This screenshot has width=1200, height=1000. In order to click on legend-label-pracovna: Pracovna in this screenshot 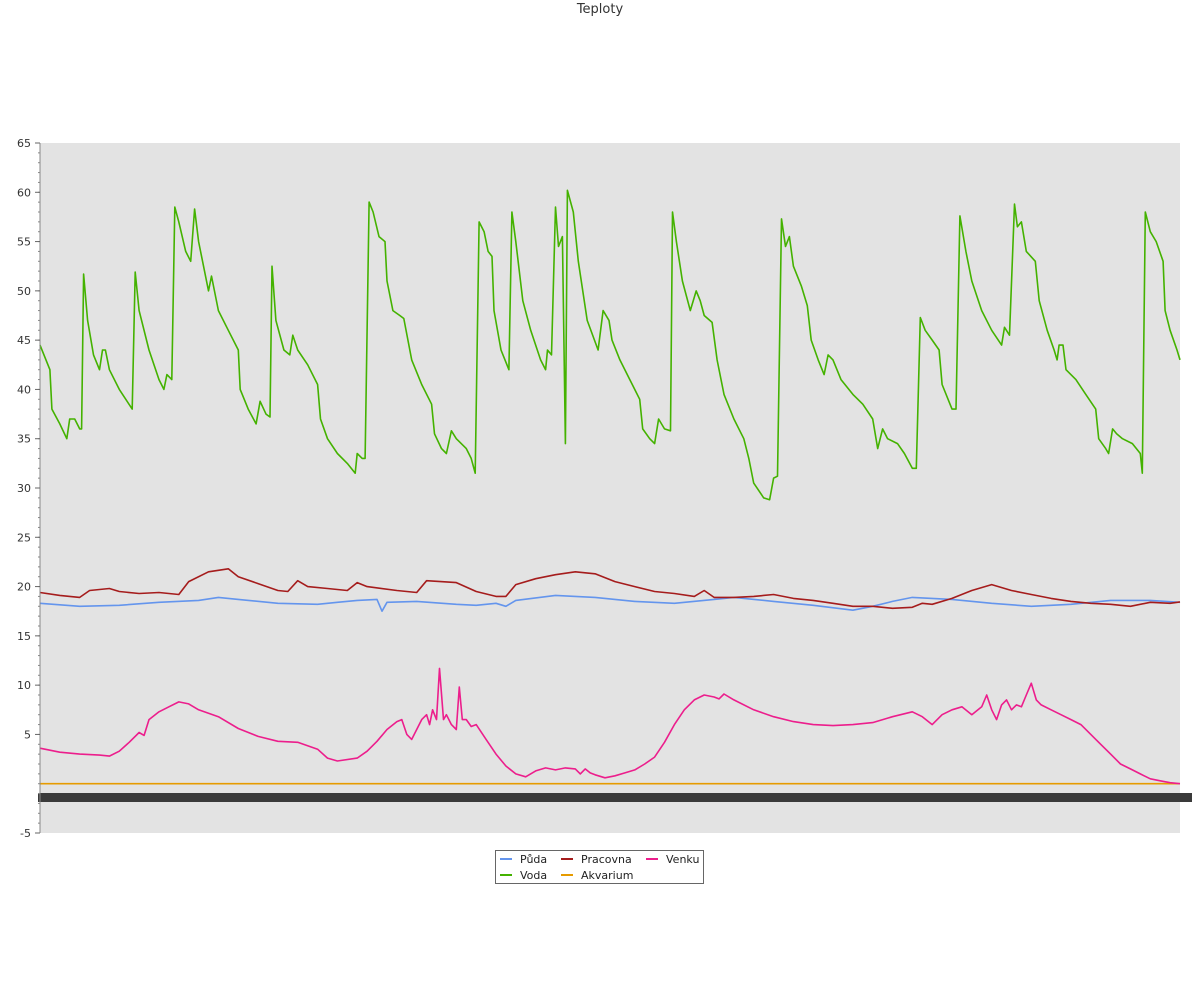, I will do `click(606, 859)`.